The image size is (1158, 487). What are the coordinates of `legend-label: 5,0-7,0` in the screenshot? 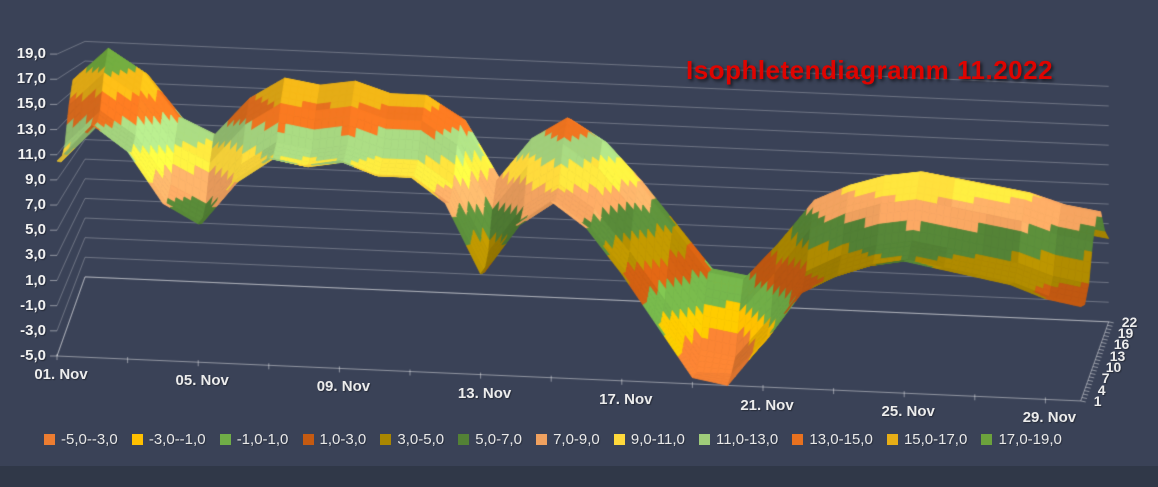 It's located at (498, 439).